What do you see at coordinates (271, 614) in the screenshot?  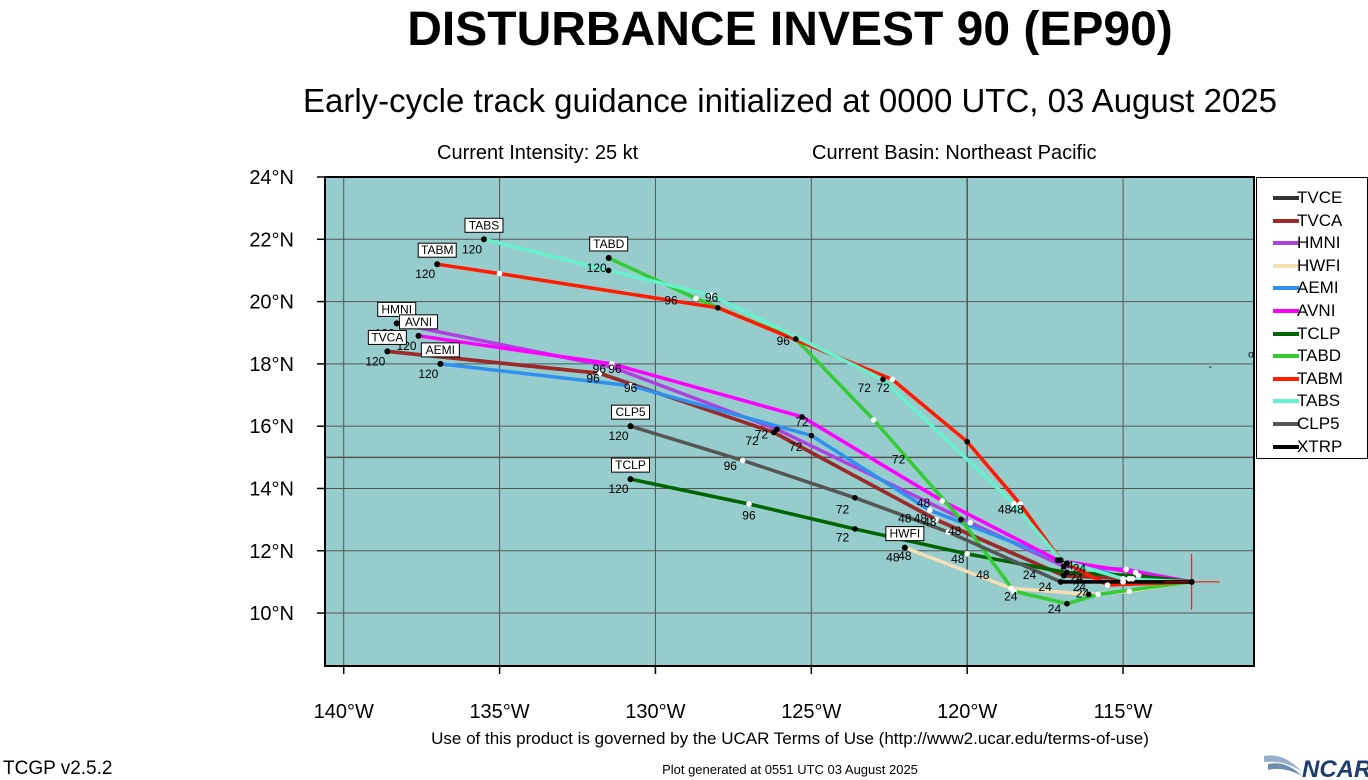 I see `y-tick-label: 10°N` at bounding box center [271, 614].